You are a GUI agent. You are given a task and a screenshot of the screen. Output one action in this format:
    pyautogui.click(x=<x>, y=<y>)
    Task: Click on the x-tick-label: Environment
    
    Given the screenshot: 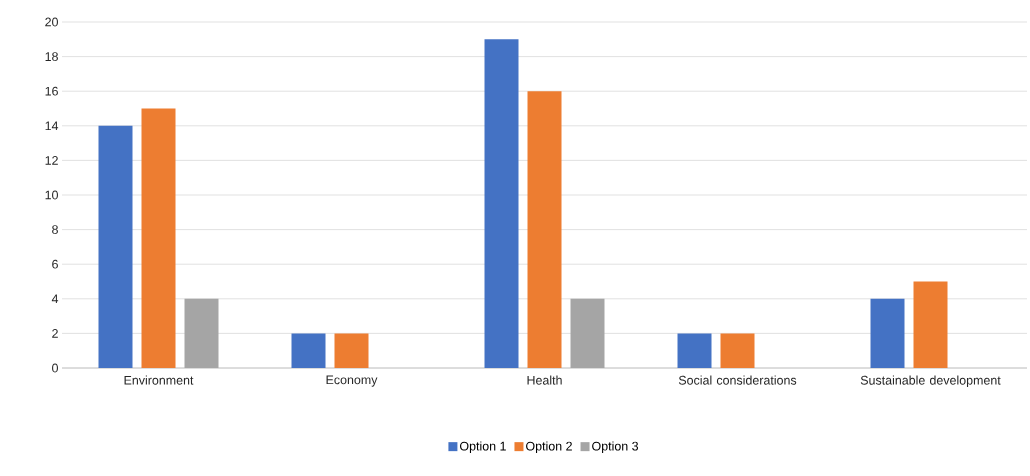 What is the action you would take?
    pyautogui.click(x=159, y=380)
    